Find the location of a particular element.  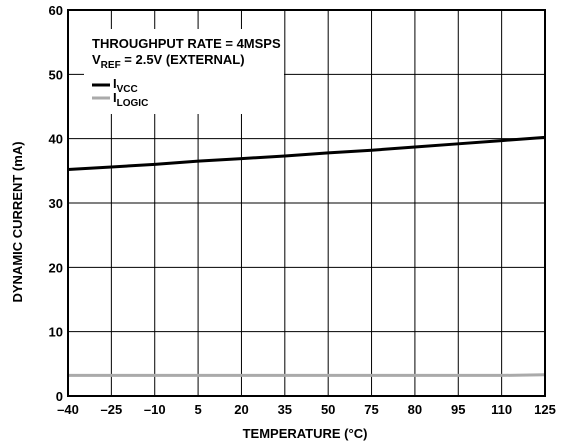

legend-label-ilogic: ILOGIC is located at coordinates (130, 99).